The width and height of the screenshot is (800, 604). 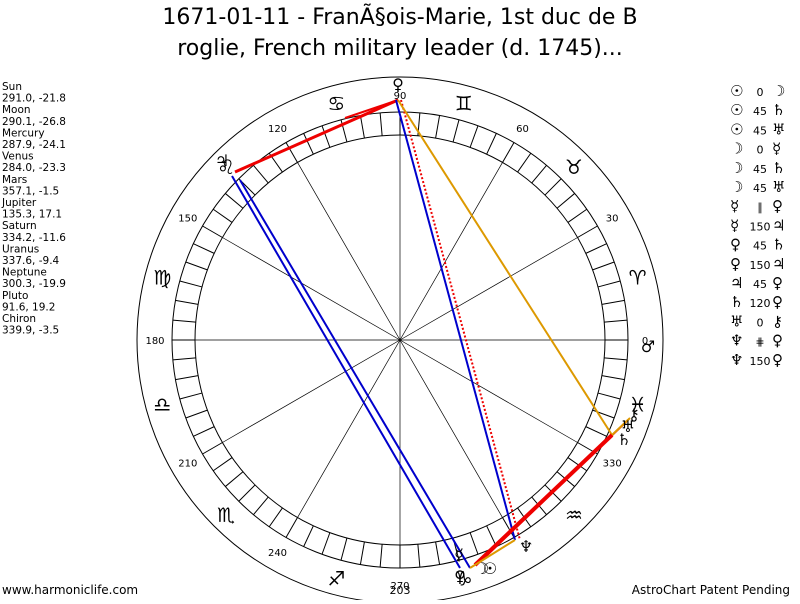 I want to click on sign-glyph: ♊, so click(x=464, y=103).